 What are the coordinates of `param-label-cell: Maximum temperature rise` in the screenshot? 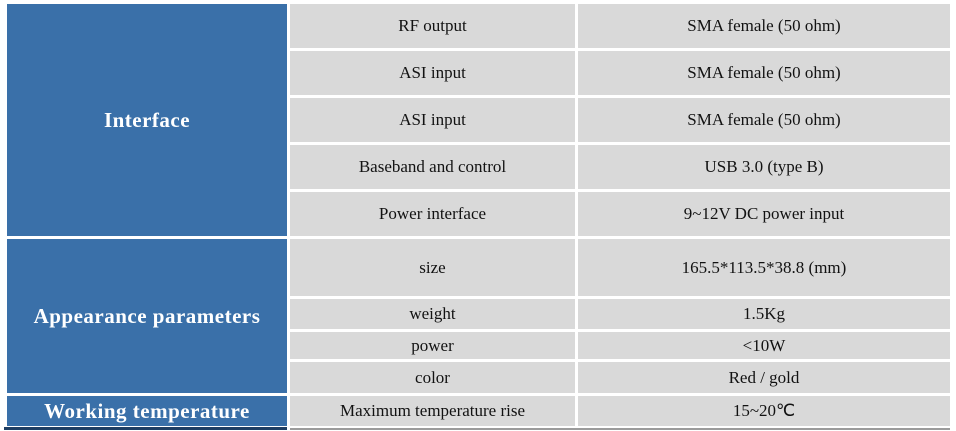 It's located at (432, 411).